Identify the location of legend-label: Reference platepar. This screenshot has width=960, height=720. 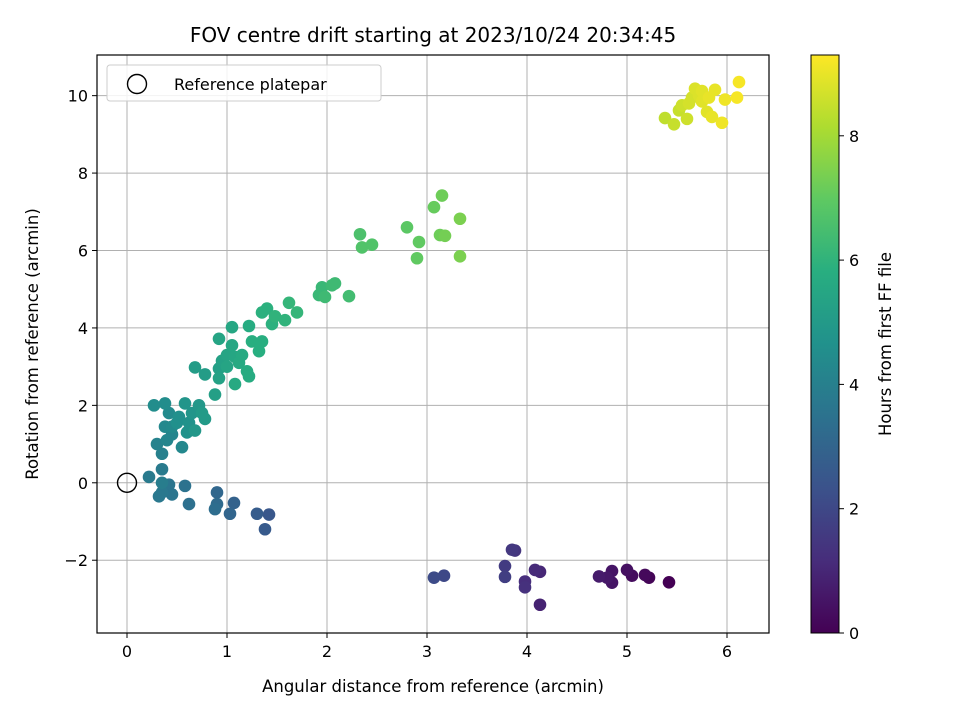
(250, 84).